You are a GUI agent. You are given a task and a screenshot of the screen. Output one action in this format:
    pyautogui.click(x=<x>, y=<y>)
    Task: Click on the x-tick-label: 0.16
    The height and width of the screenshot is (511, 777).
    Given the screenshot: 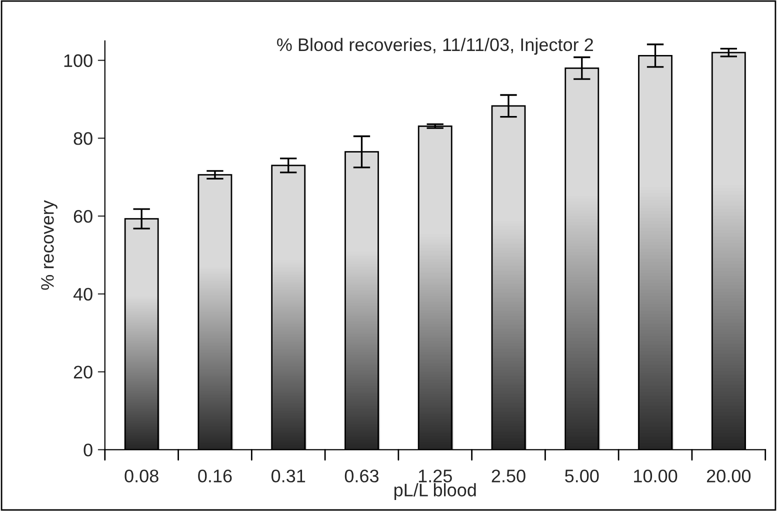 What is the action you would take?
    pyautogui.click(x=215, y=476)
    